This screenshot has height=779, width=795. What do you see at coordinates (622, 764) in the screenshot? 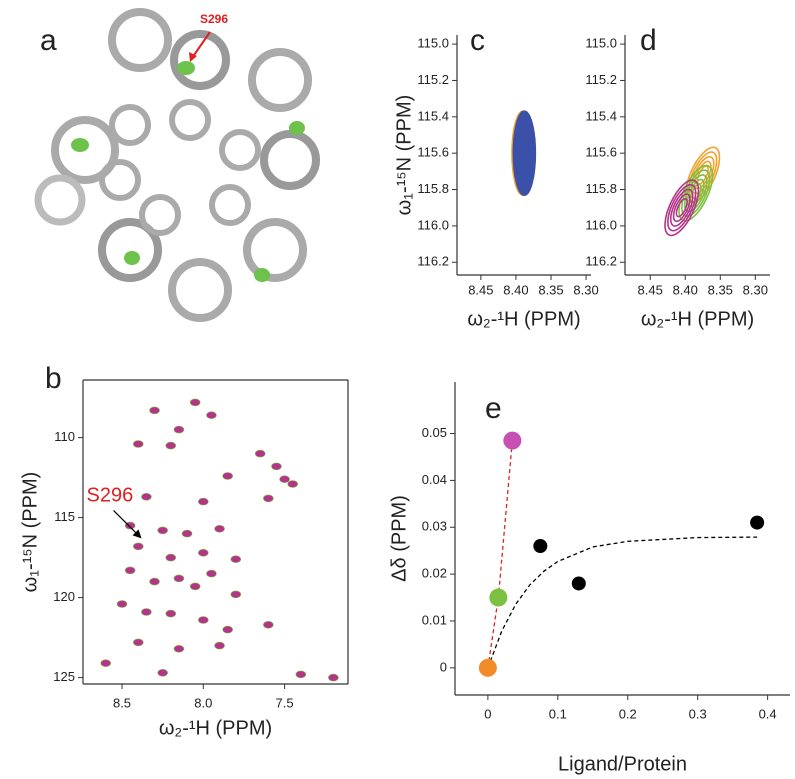
I see `x-axis-label: Ligand/Protein` at bounding box center [622, 764].